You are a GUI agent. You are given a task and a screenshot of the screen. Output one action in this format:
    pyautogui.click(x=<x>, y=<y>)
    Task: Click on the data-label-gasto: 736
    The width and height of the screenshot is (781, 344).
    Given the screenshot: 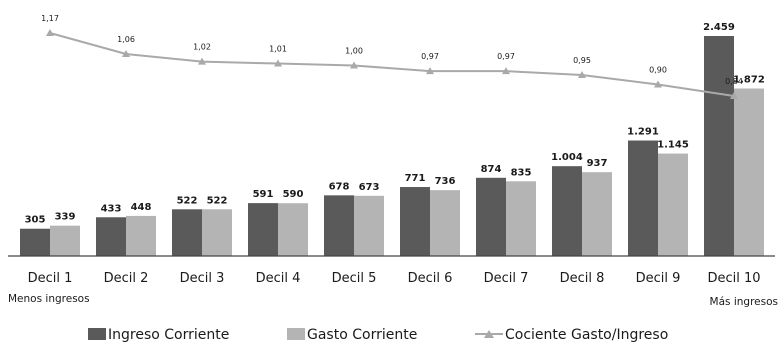 What is the action you would take?
    pyautogui.click(x=445, y=181)
    